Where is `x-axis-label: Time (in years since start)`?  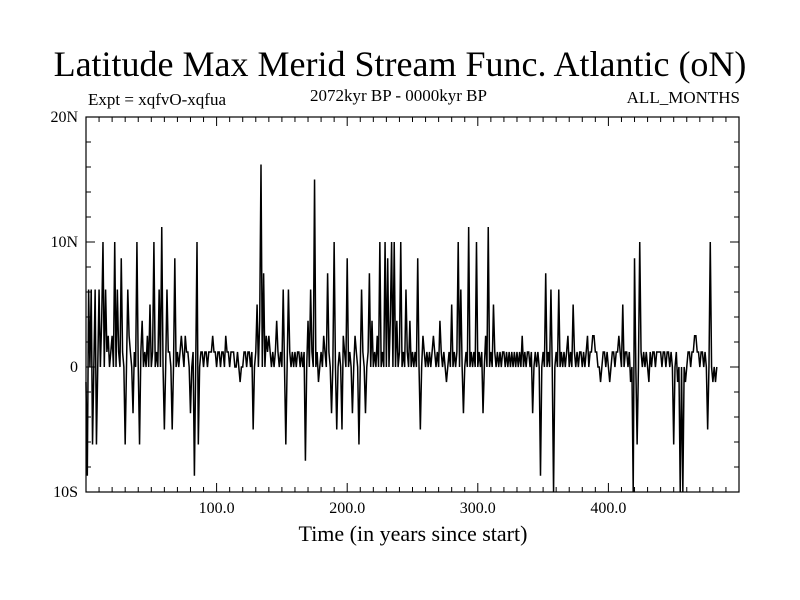
x-axis-label: Time (in years since start) is located at coordinates (413, 533).